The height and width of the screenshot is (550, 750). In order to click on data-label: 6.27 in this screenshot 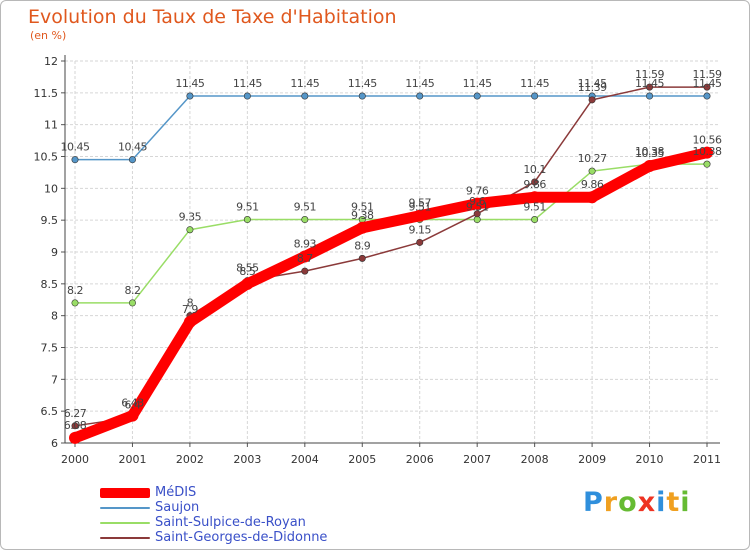, I will do `click(75, 413)`.